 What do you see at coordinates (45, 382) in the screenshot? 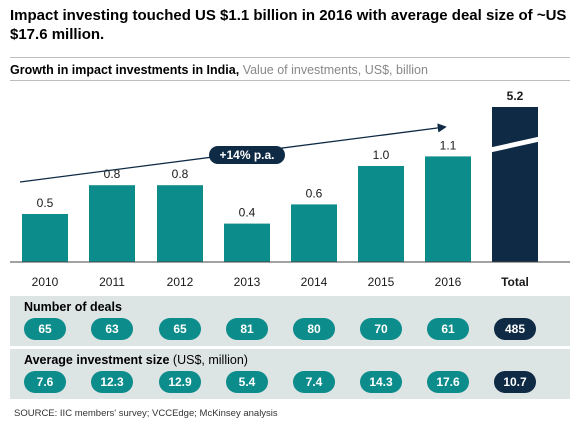
I see `avg-size-pill-2010: 7.6` at bounding box center [45, 382].